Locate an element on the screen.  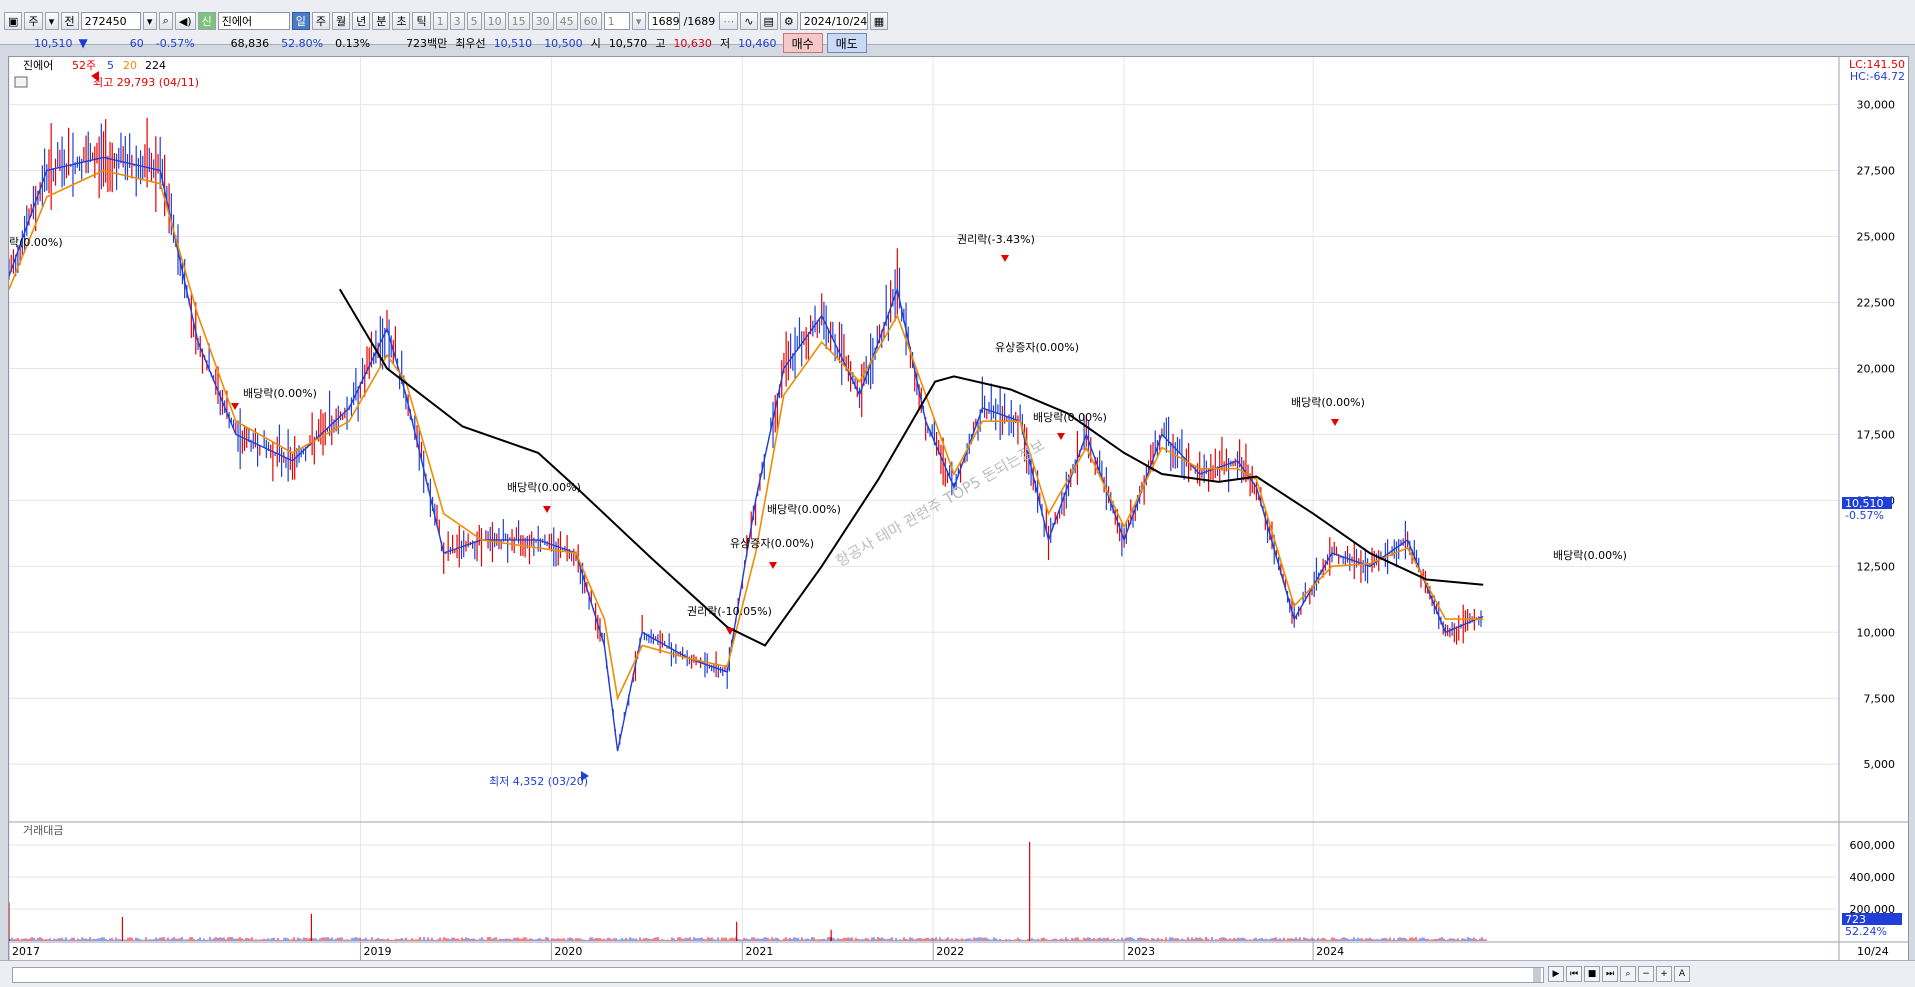
zoom-out-icon: − is located at coordinates (1646, 974).